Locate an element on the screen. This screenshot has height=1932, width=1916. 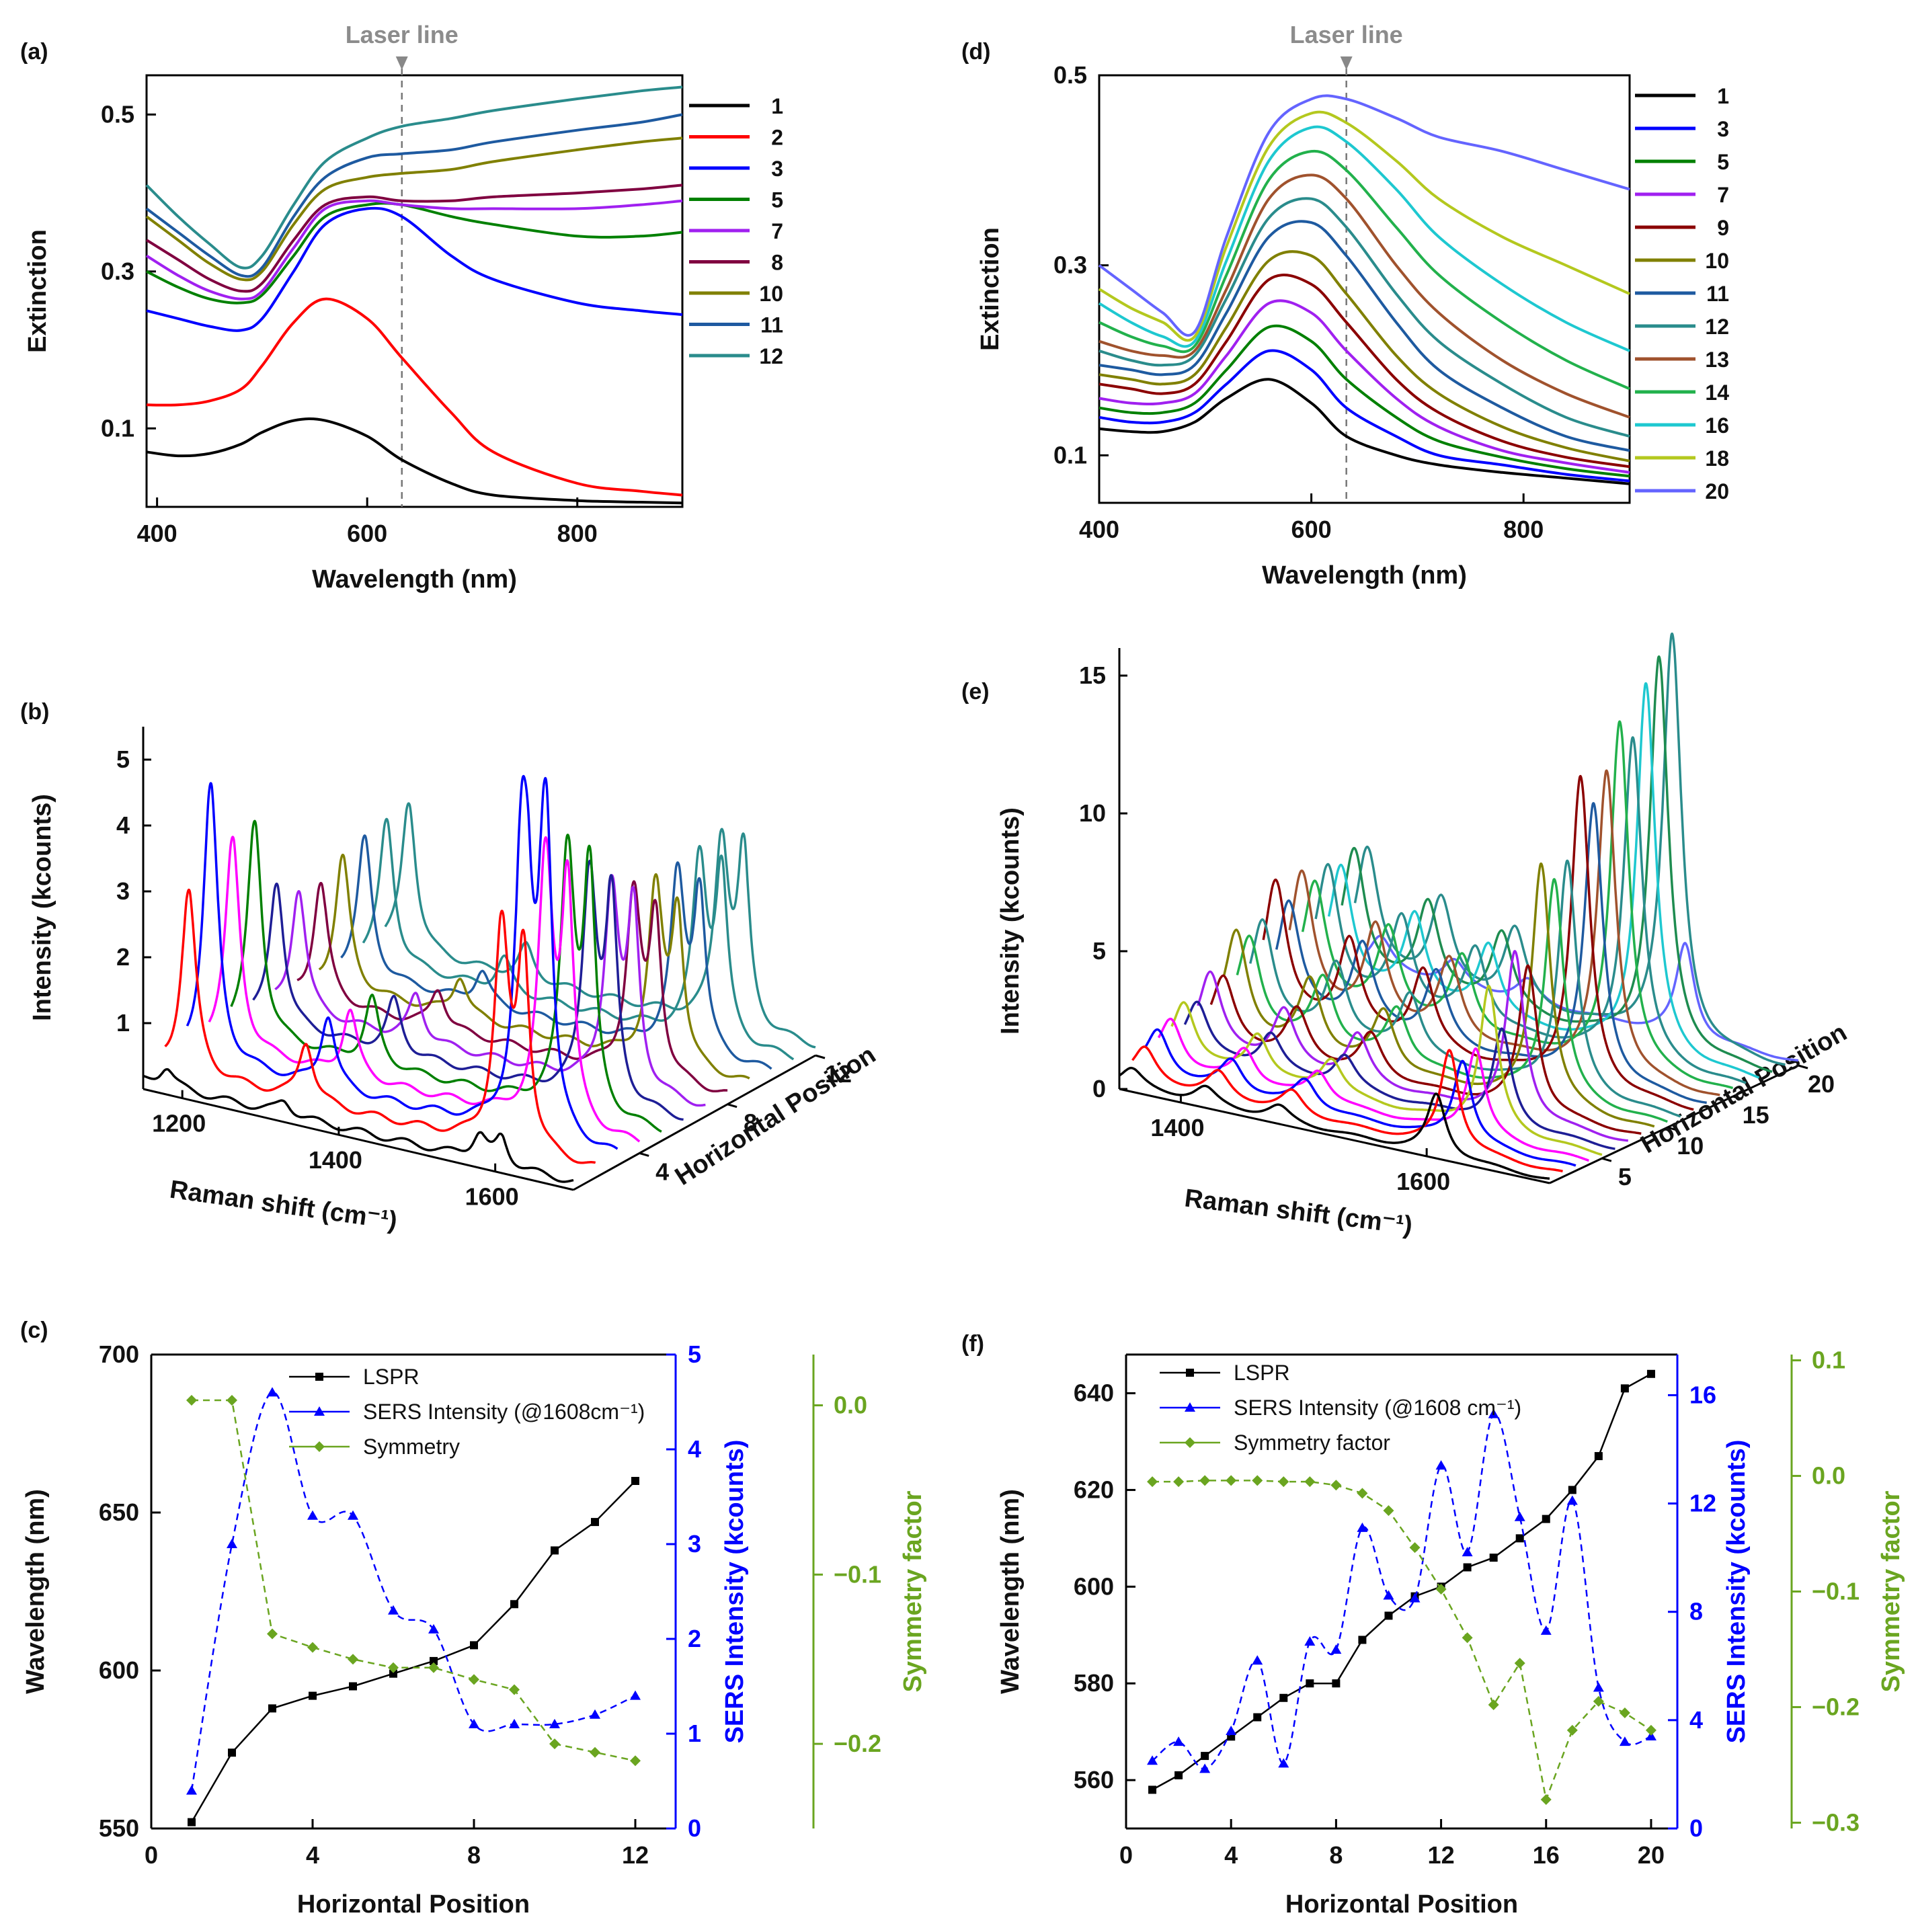
y3-tick-label: 0.0 is located at coordinates (850, 1405).